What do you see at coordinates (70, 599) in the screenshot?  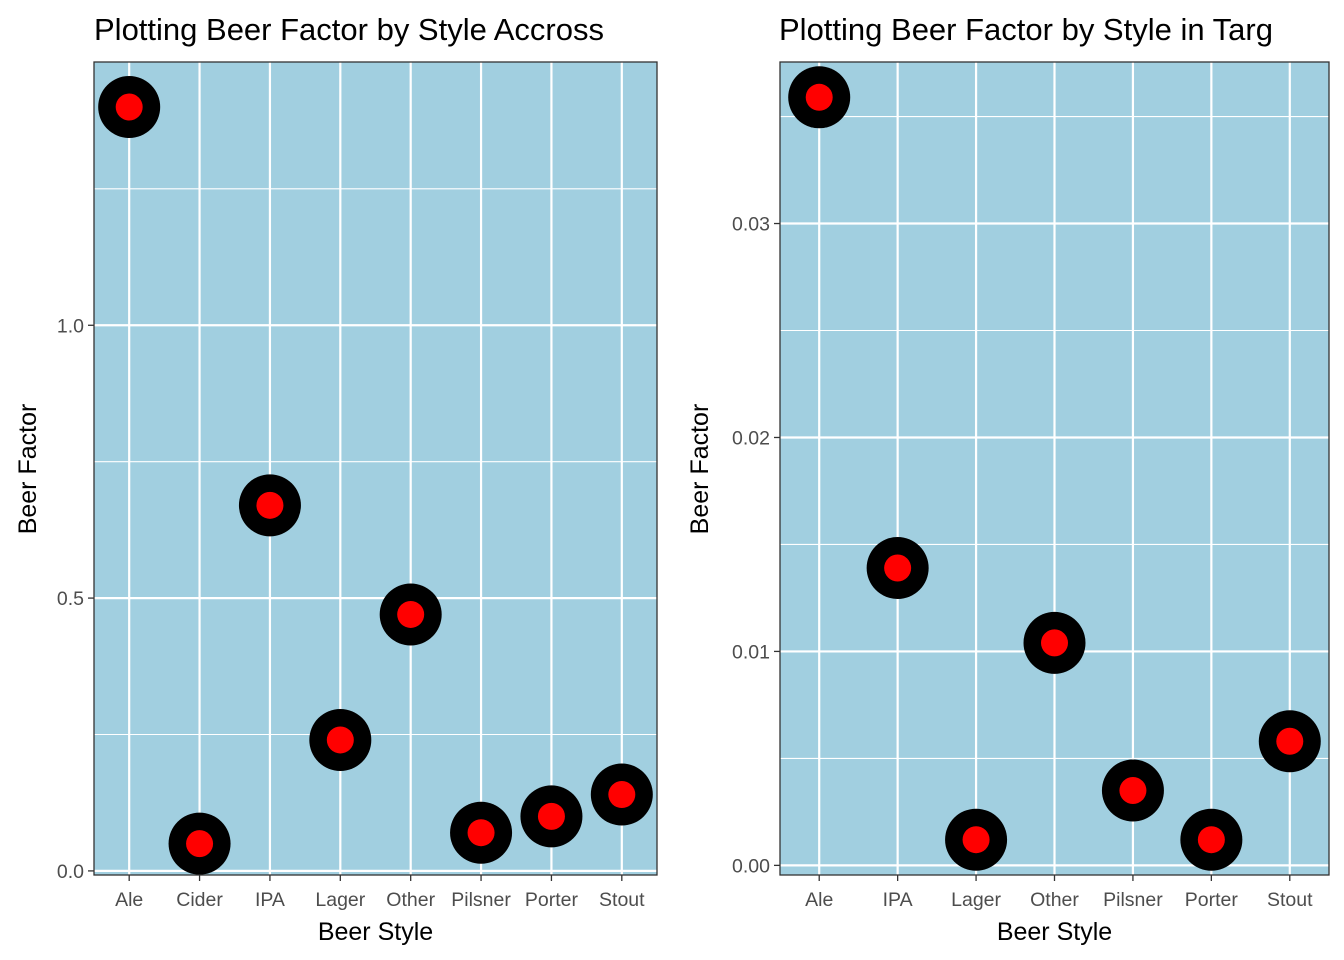 I see `chart1-y-tick-label: 0.5` at bounding box center [70, 599].